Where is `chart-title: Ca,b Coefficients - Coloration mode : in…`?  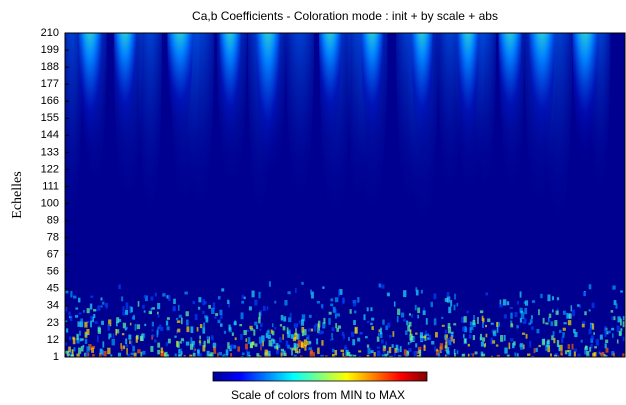
chart-title: Ca,b Coefficients - Coloration mode : in… is located at coordinates (345, 16).